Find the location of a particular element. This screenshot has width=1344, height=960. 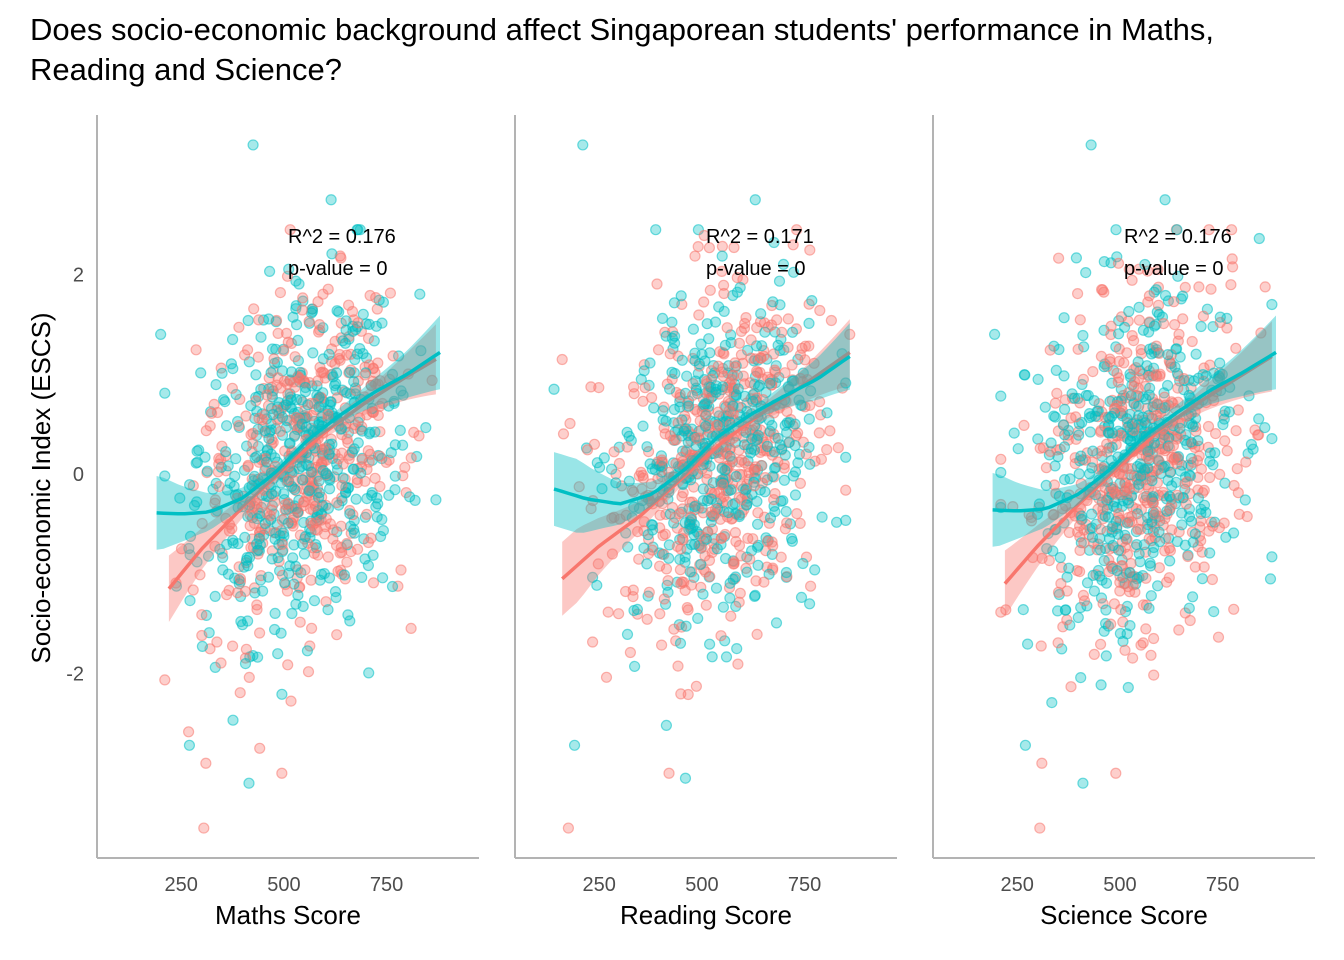

x-axis-title: Maths Score is located at coordinates (288, 915).